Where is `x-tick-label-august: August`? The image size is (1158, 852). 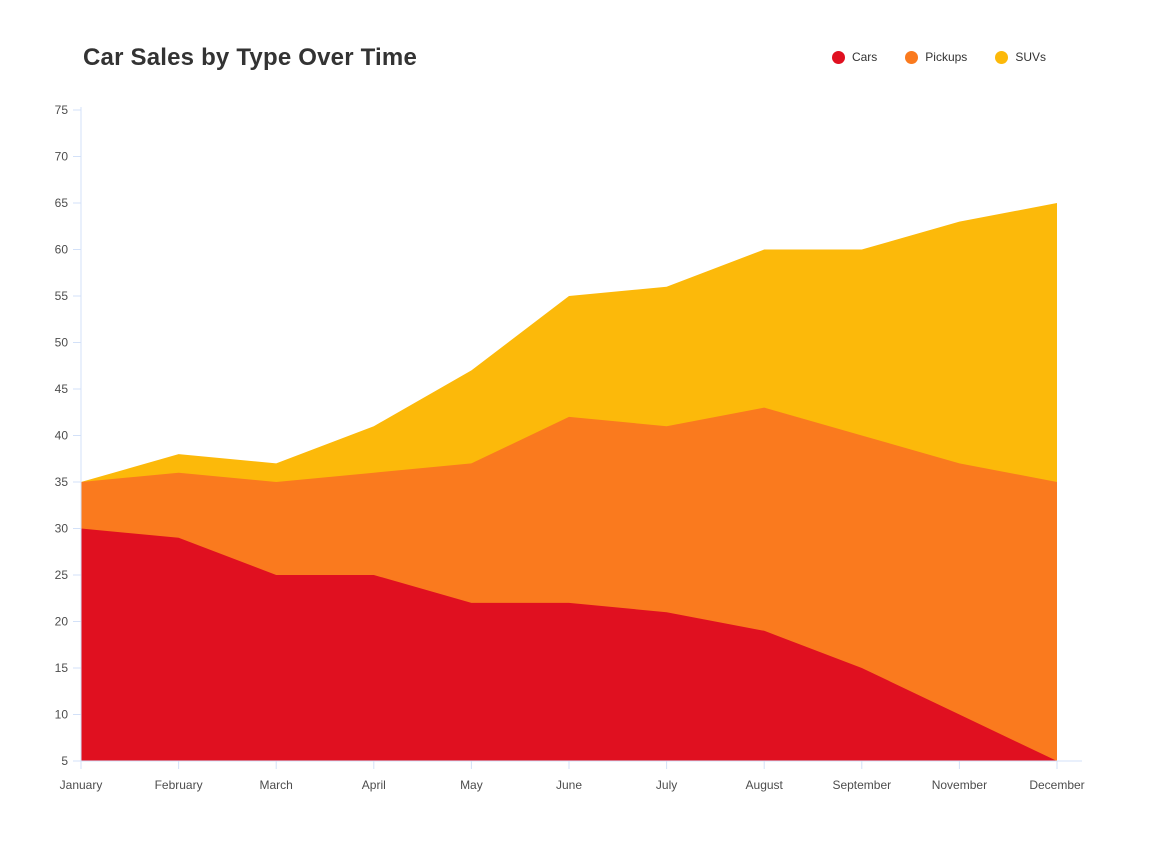 x-tick-label-august: August is located at coordinates (765, 785).